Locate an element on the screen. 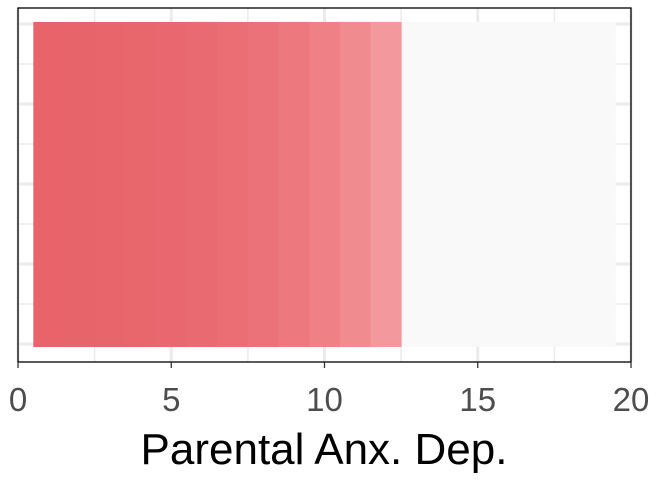 This screenshot has height=480, width=672. x-tick-label: 15 is located at coordinates (477, 399).